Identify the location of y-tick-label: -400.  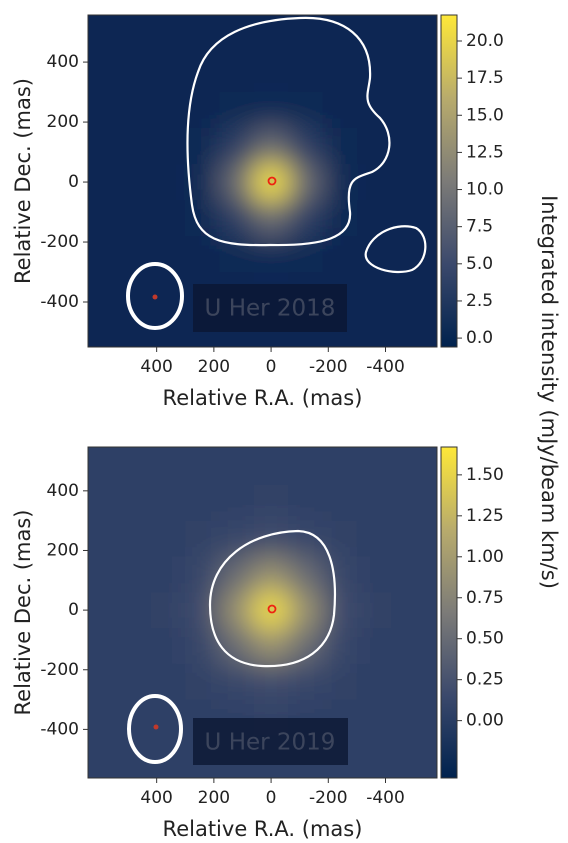
(59, 302).